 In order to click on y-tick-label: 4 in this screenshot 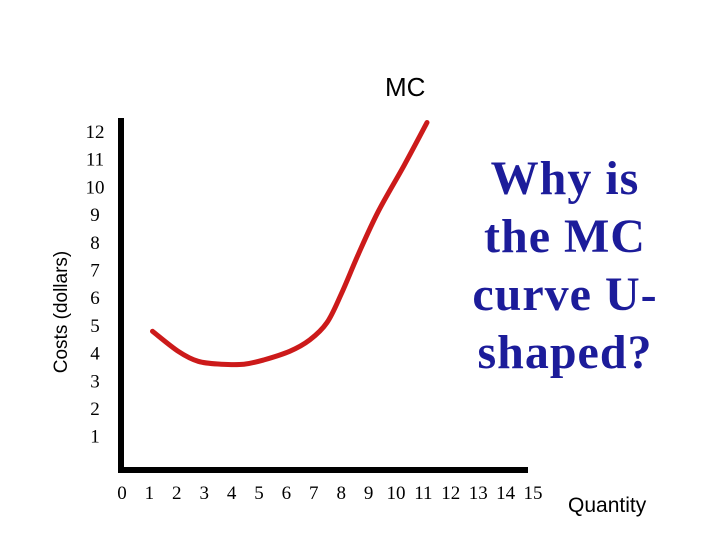, I will do `click(95, 354)`.